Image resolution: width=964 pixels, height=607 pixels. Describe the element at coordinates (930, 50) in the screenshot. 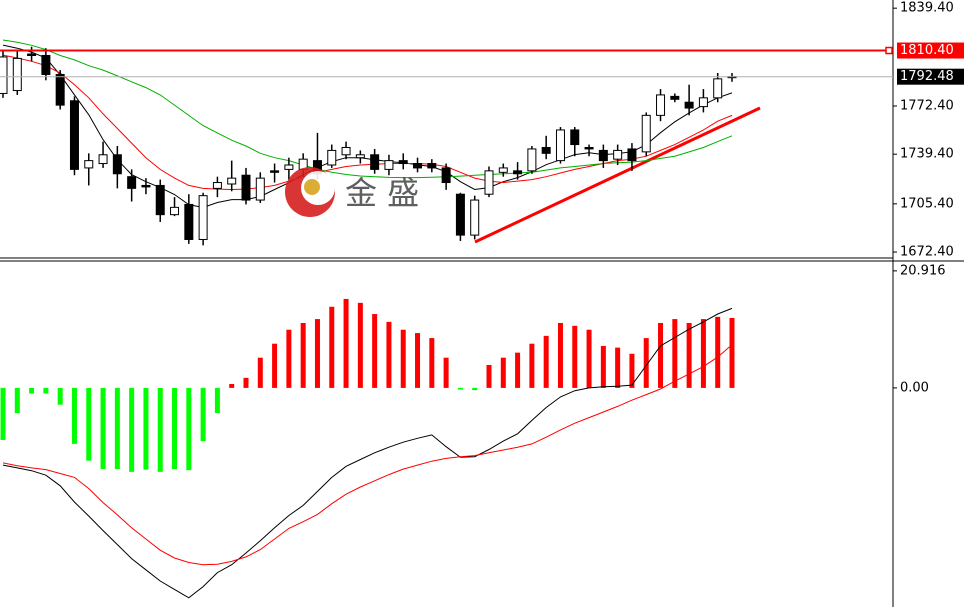

I see `hline-label-box` at that location.